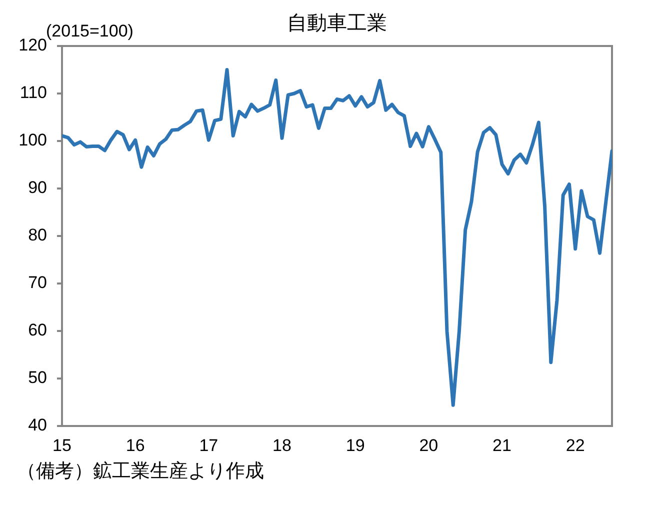 This screenshot has height=505, width=654. I want to click on x-tick-label: 15, so click(62, 445).